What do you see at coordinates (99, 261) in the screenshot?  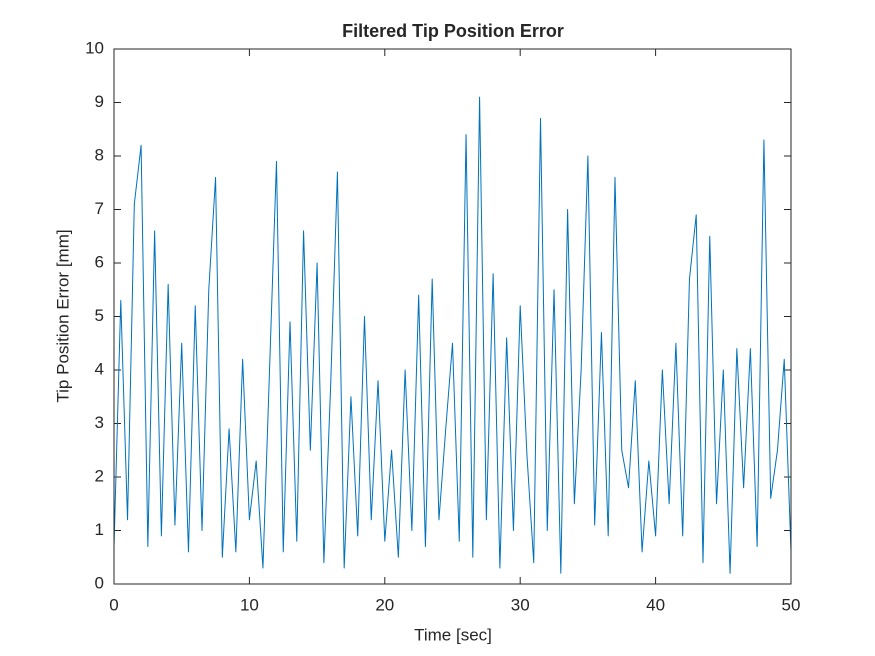 I see `y-tick-label: 6` at bounding box center [99, 261].